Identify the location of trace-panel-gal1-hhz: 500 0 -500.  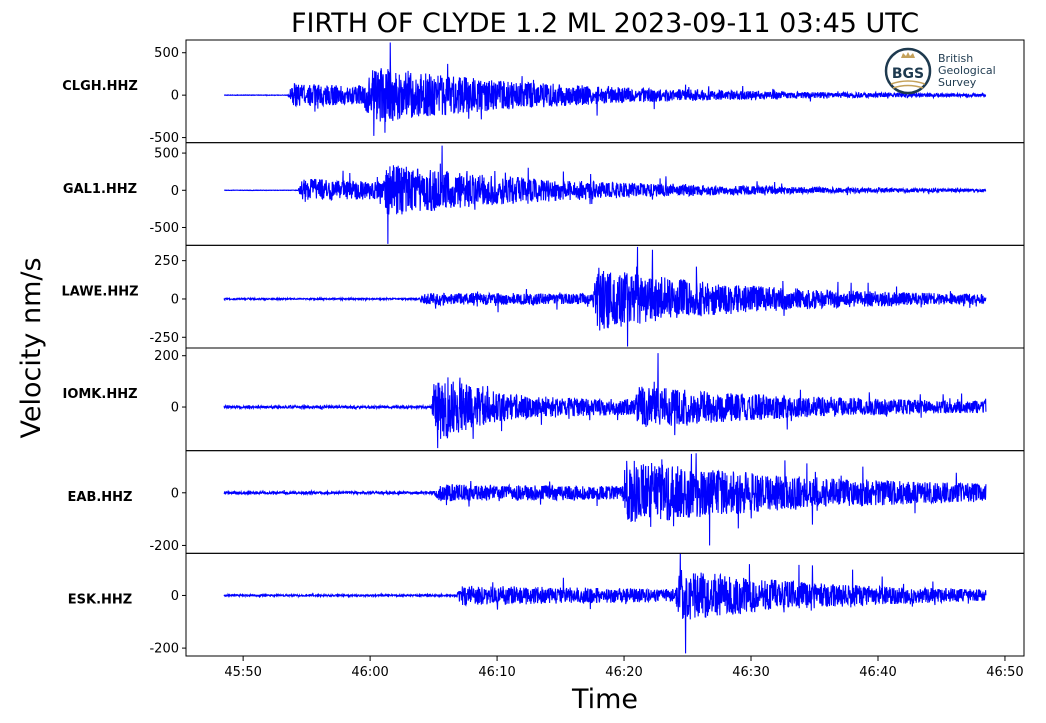
(587, 194).